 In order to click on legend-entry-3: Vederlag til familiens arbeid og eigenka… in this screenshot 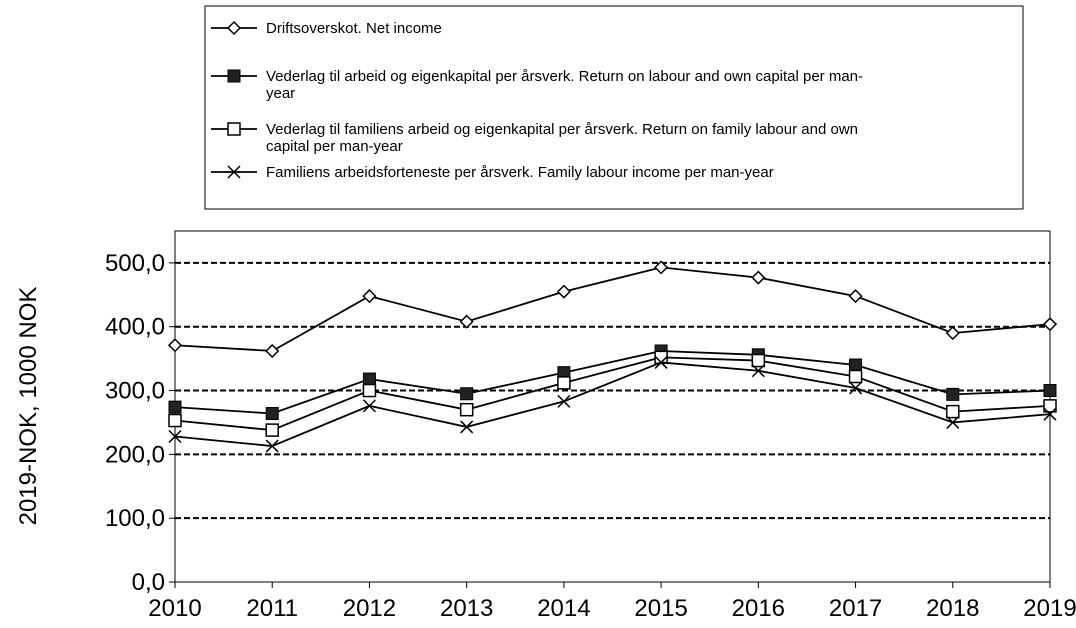, I will do `click(534, 138)`.